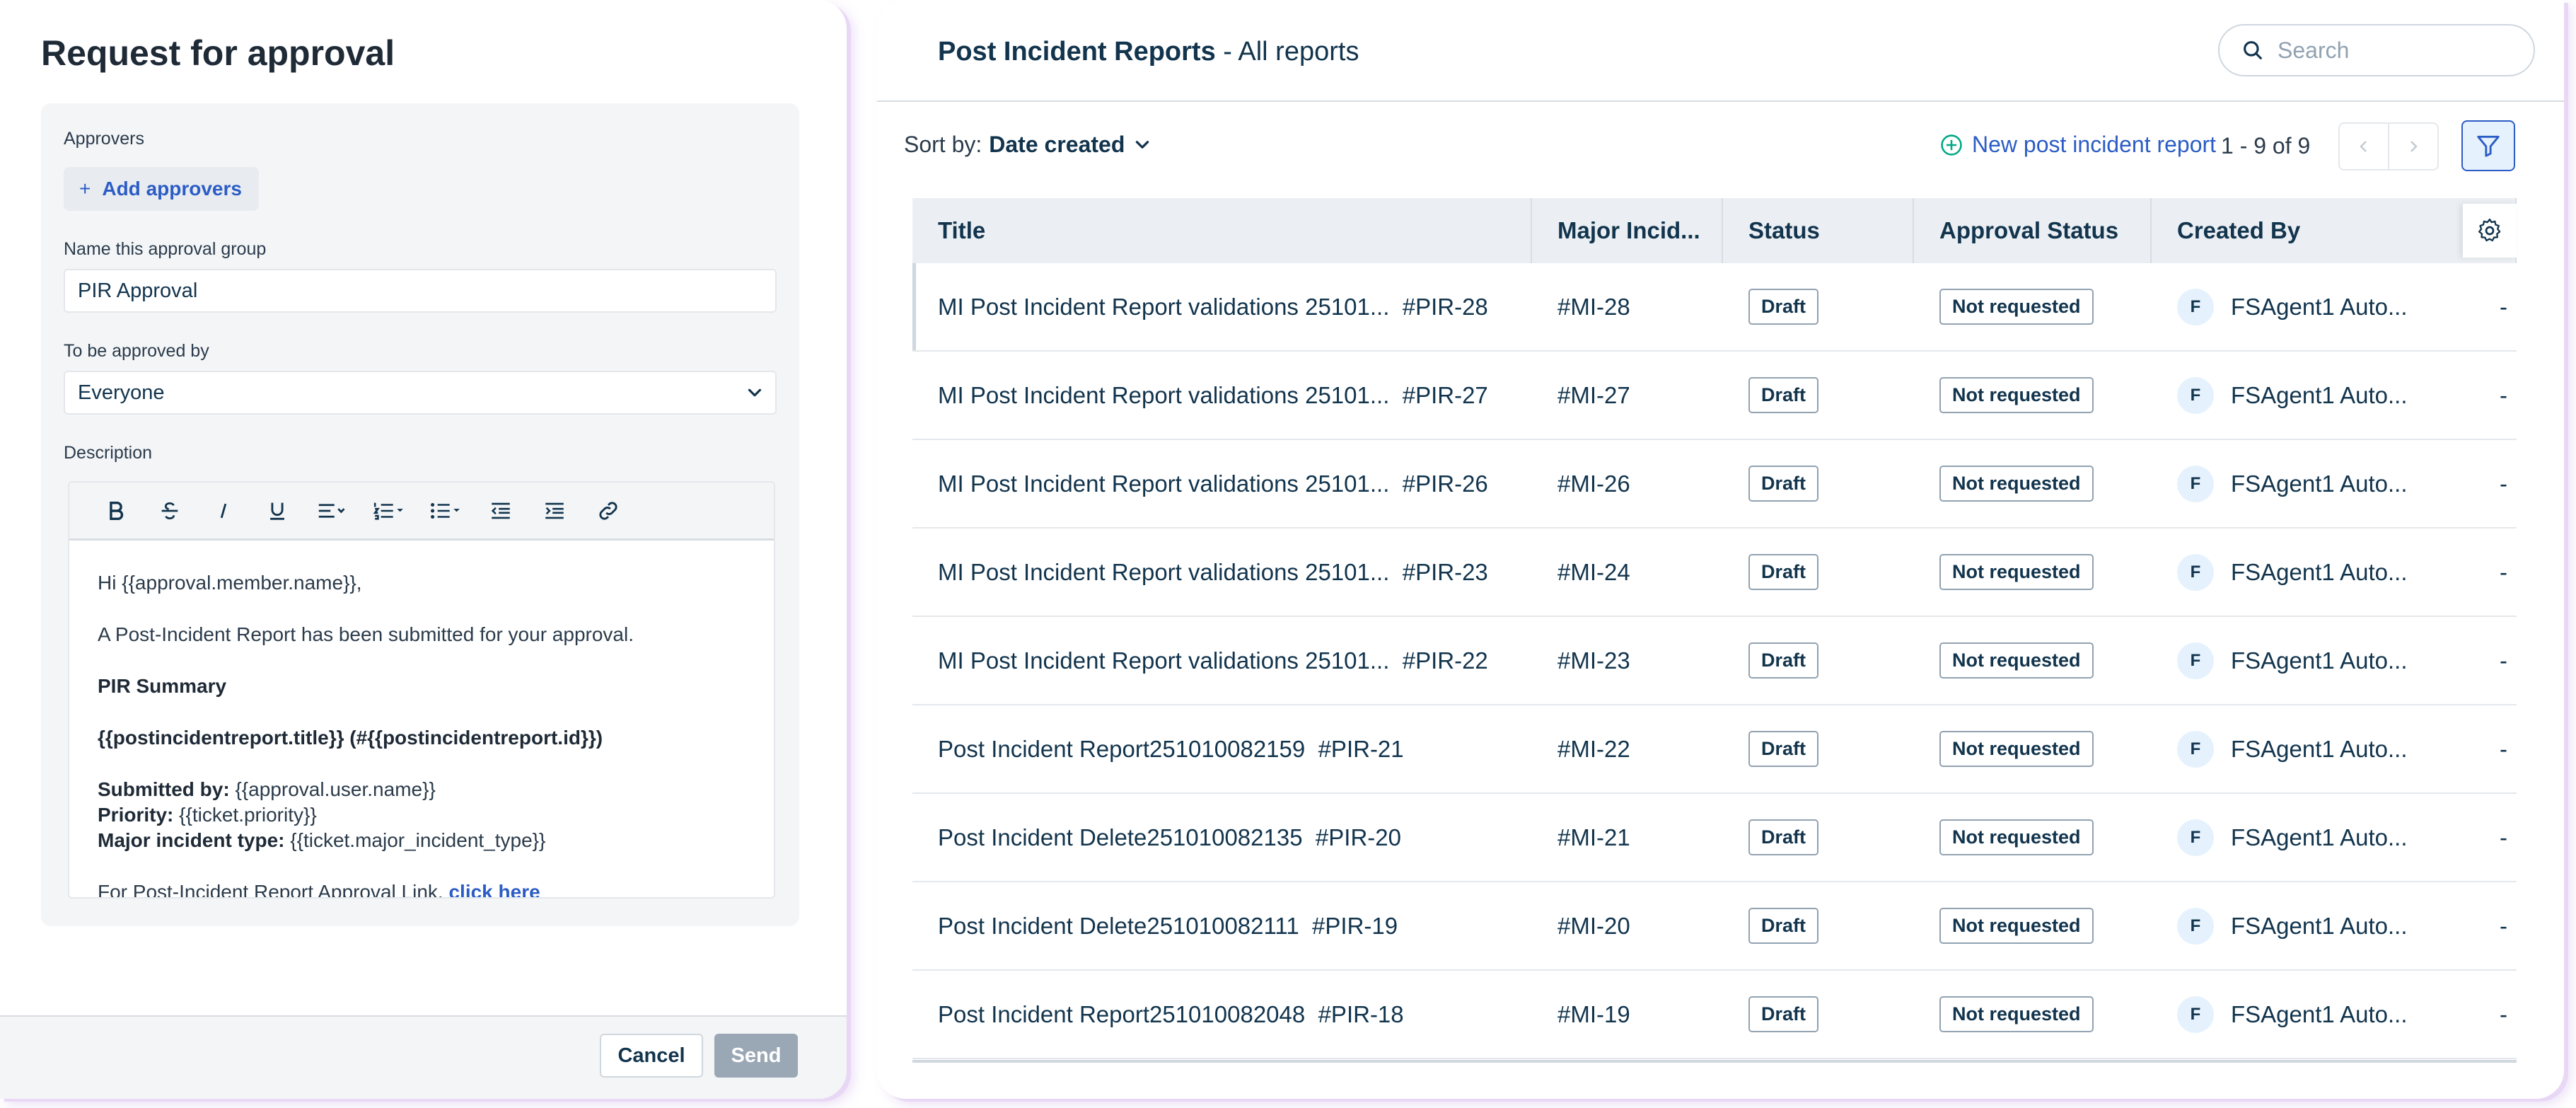  I want to click on title-cell: Post Incident Delete251010082111 #PIR-19, so click(1222, 926).